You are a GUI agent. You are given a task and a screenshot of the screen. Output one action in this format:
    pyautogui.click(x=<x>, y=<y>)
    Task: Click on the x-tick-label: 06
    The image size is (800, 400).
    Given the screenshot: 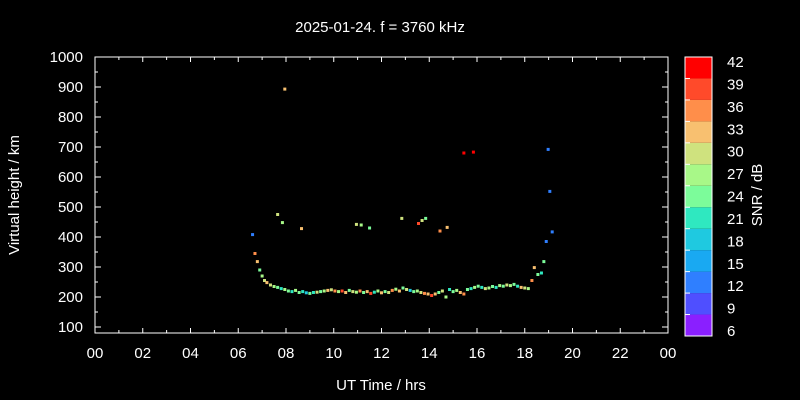 What is the action you would take?
    pyautogui.click(x=238, y=353)
    